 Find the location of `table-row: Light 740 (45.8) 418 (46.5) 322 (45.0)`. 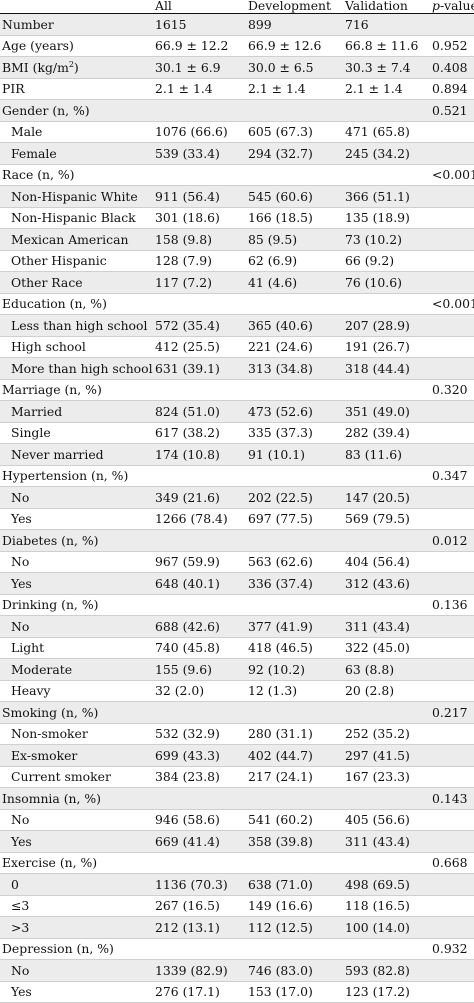

table-row: Light 740 (45.8) 418 (46.5) 322 (45.0) is located at coordinates (237, 648).